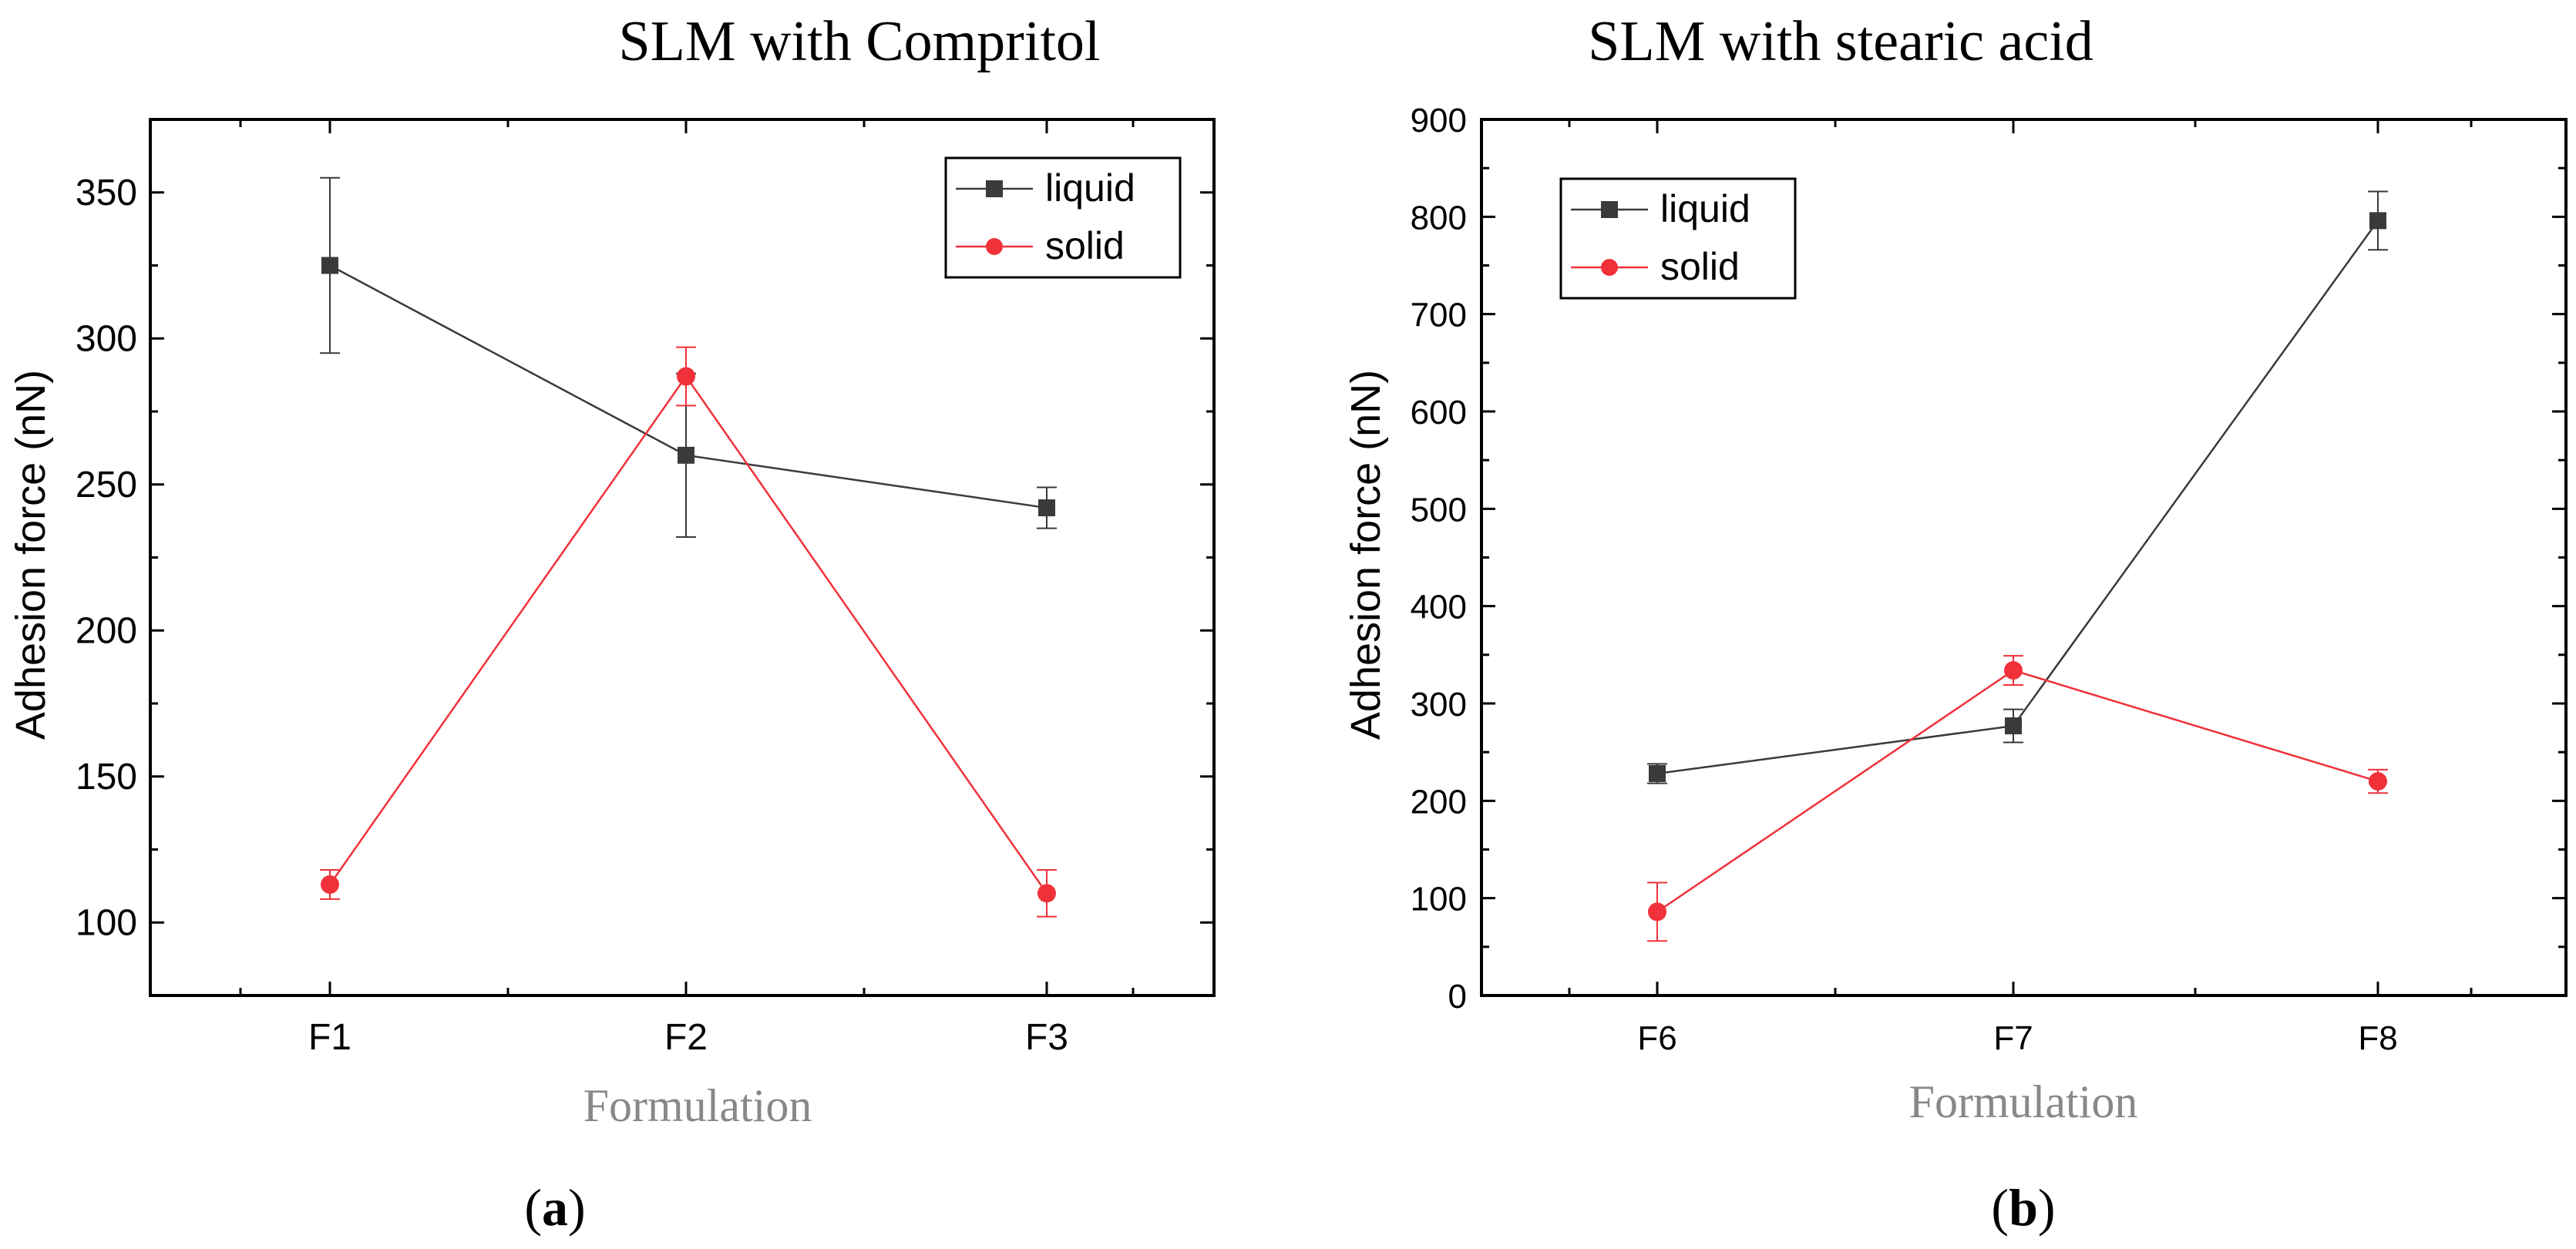 The width and height of the screenshot is (2576, 1249). Describe the element at coordinates (1457, 997) in the screenshot. I see `y-tick-label: 0` at that location.